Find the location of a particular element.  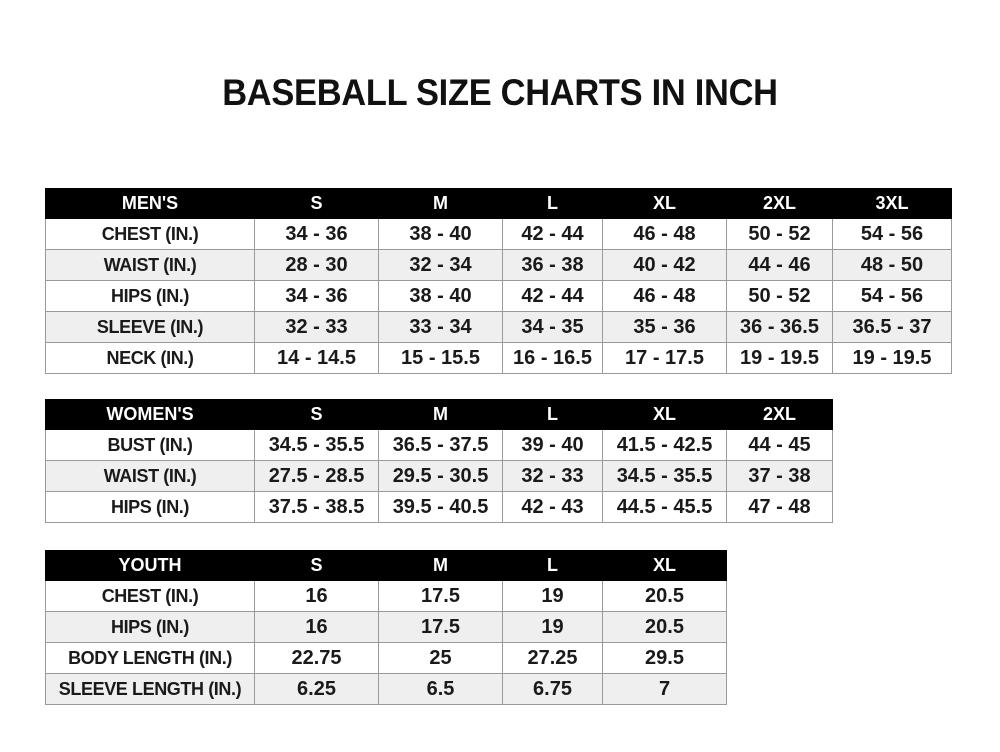

category-header: MEN'S is located at coordinates (150, 203).